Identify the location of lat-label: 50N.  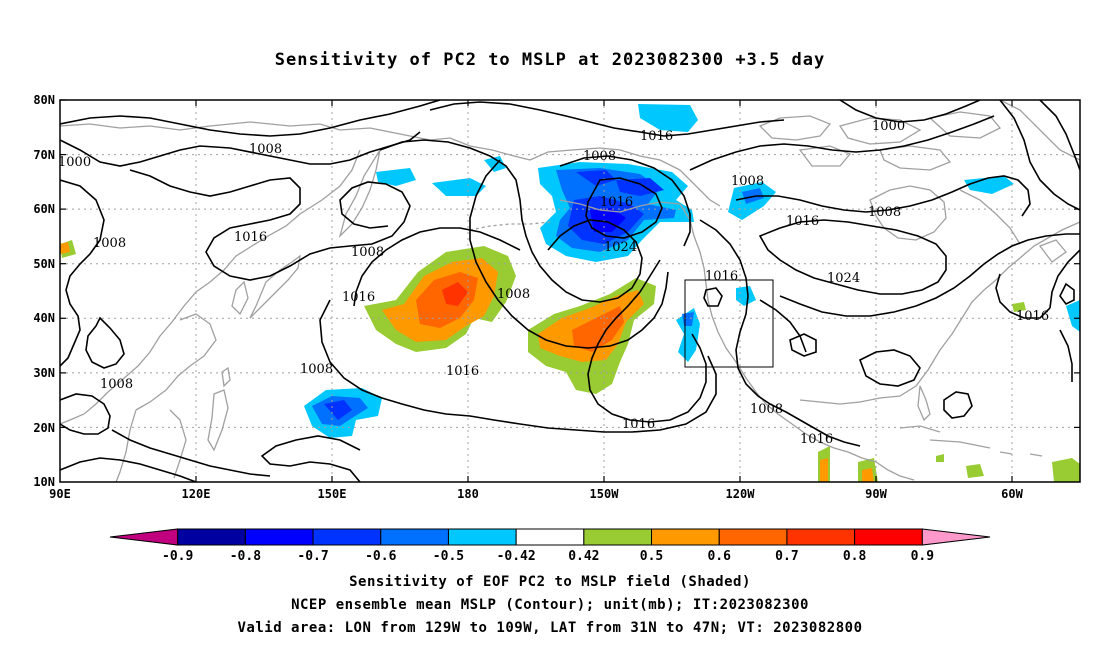
(44, 264).